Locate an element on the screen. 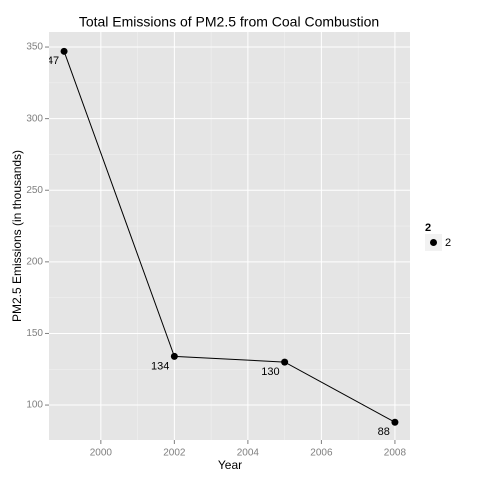 This screenshot has height=480, width=480. x-tick-label: 2004 is located at coordinates (248, 453).